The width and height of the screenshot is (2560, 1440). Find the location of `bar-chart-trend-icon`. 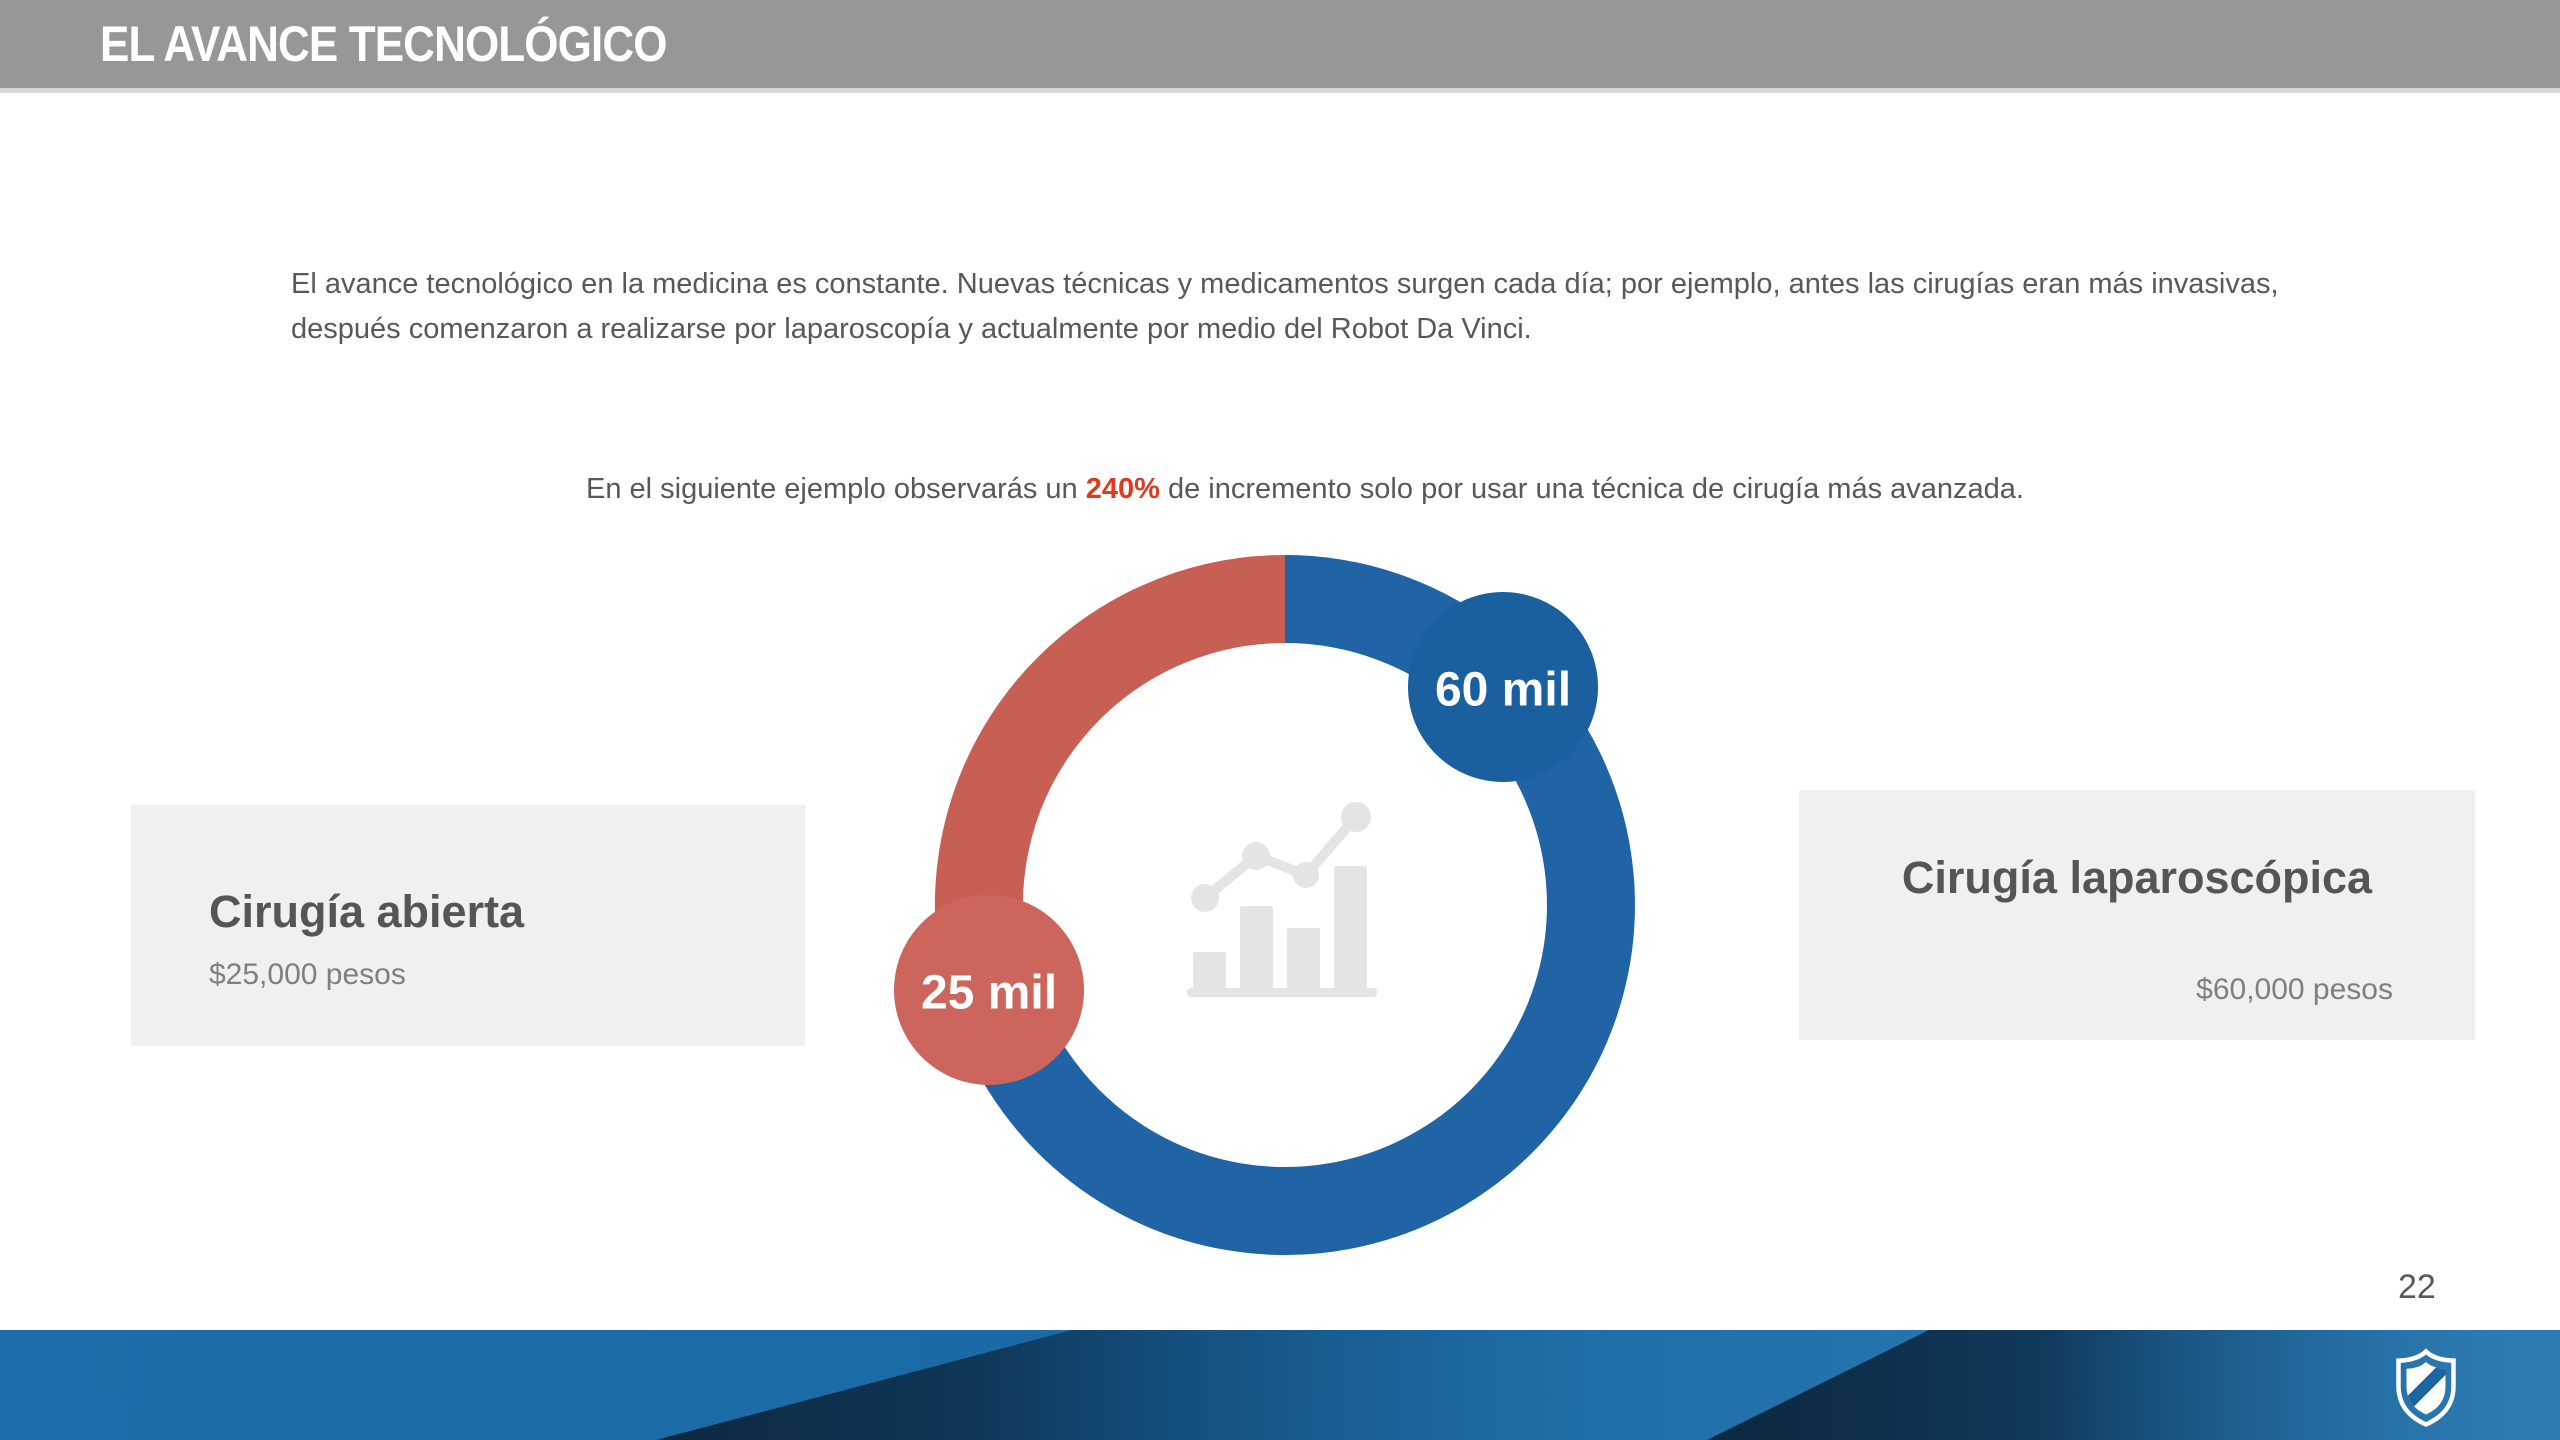

bar-chart-trend-icon is located at coordinates (1282, 899).